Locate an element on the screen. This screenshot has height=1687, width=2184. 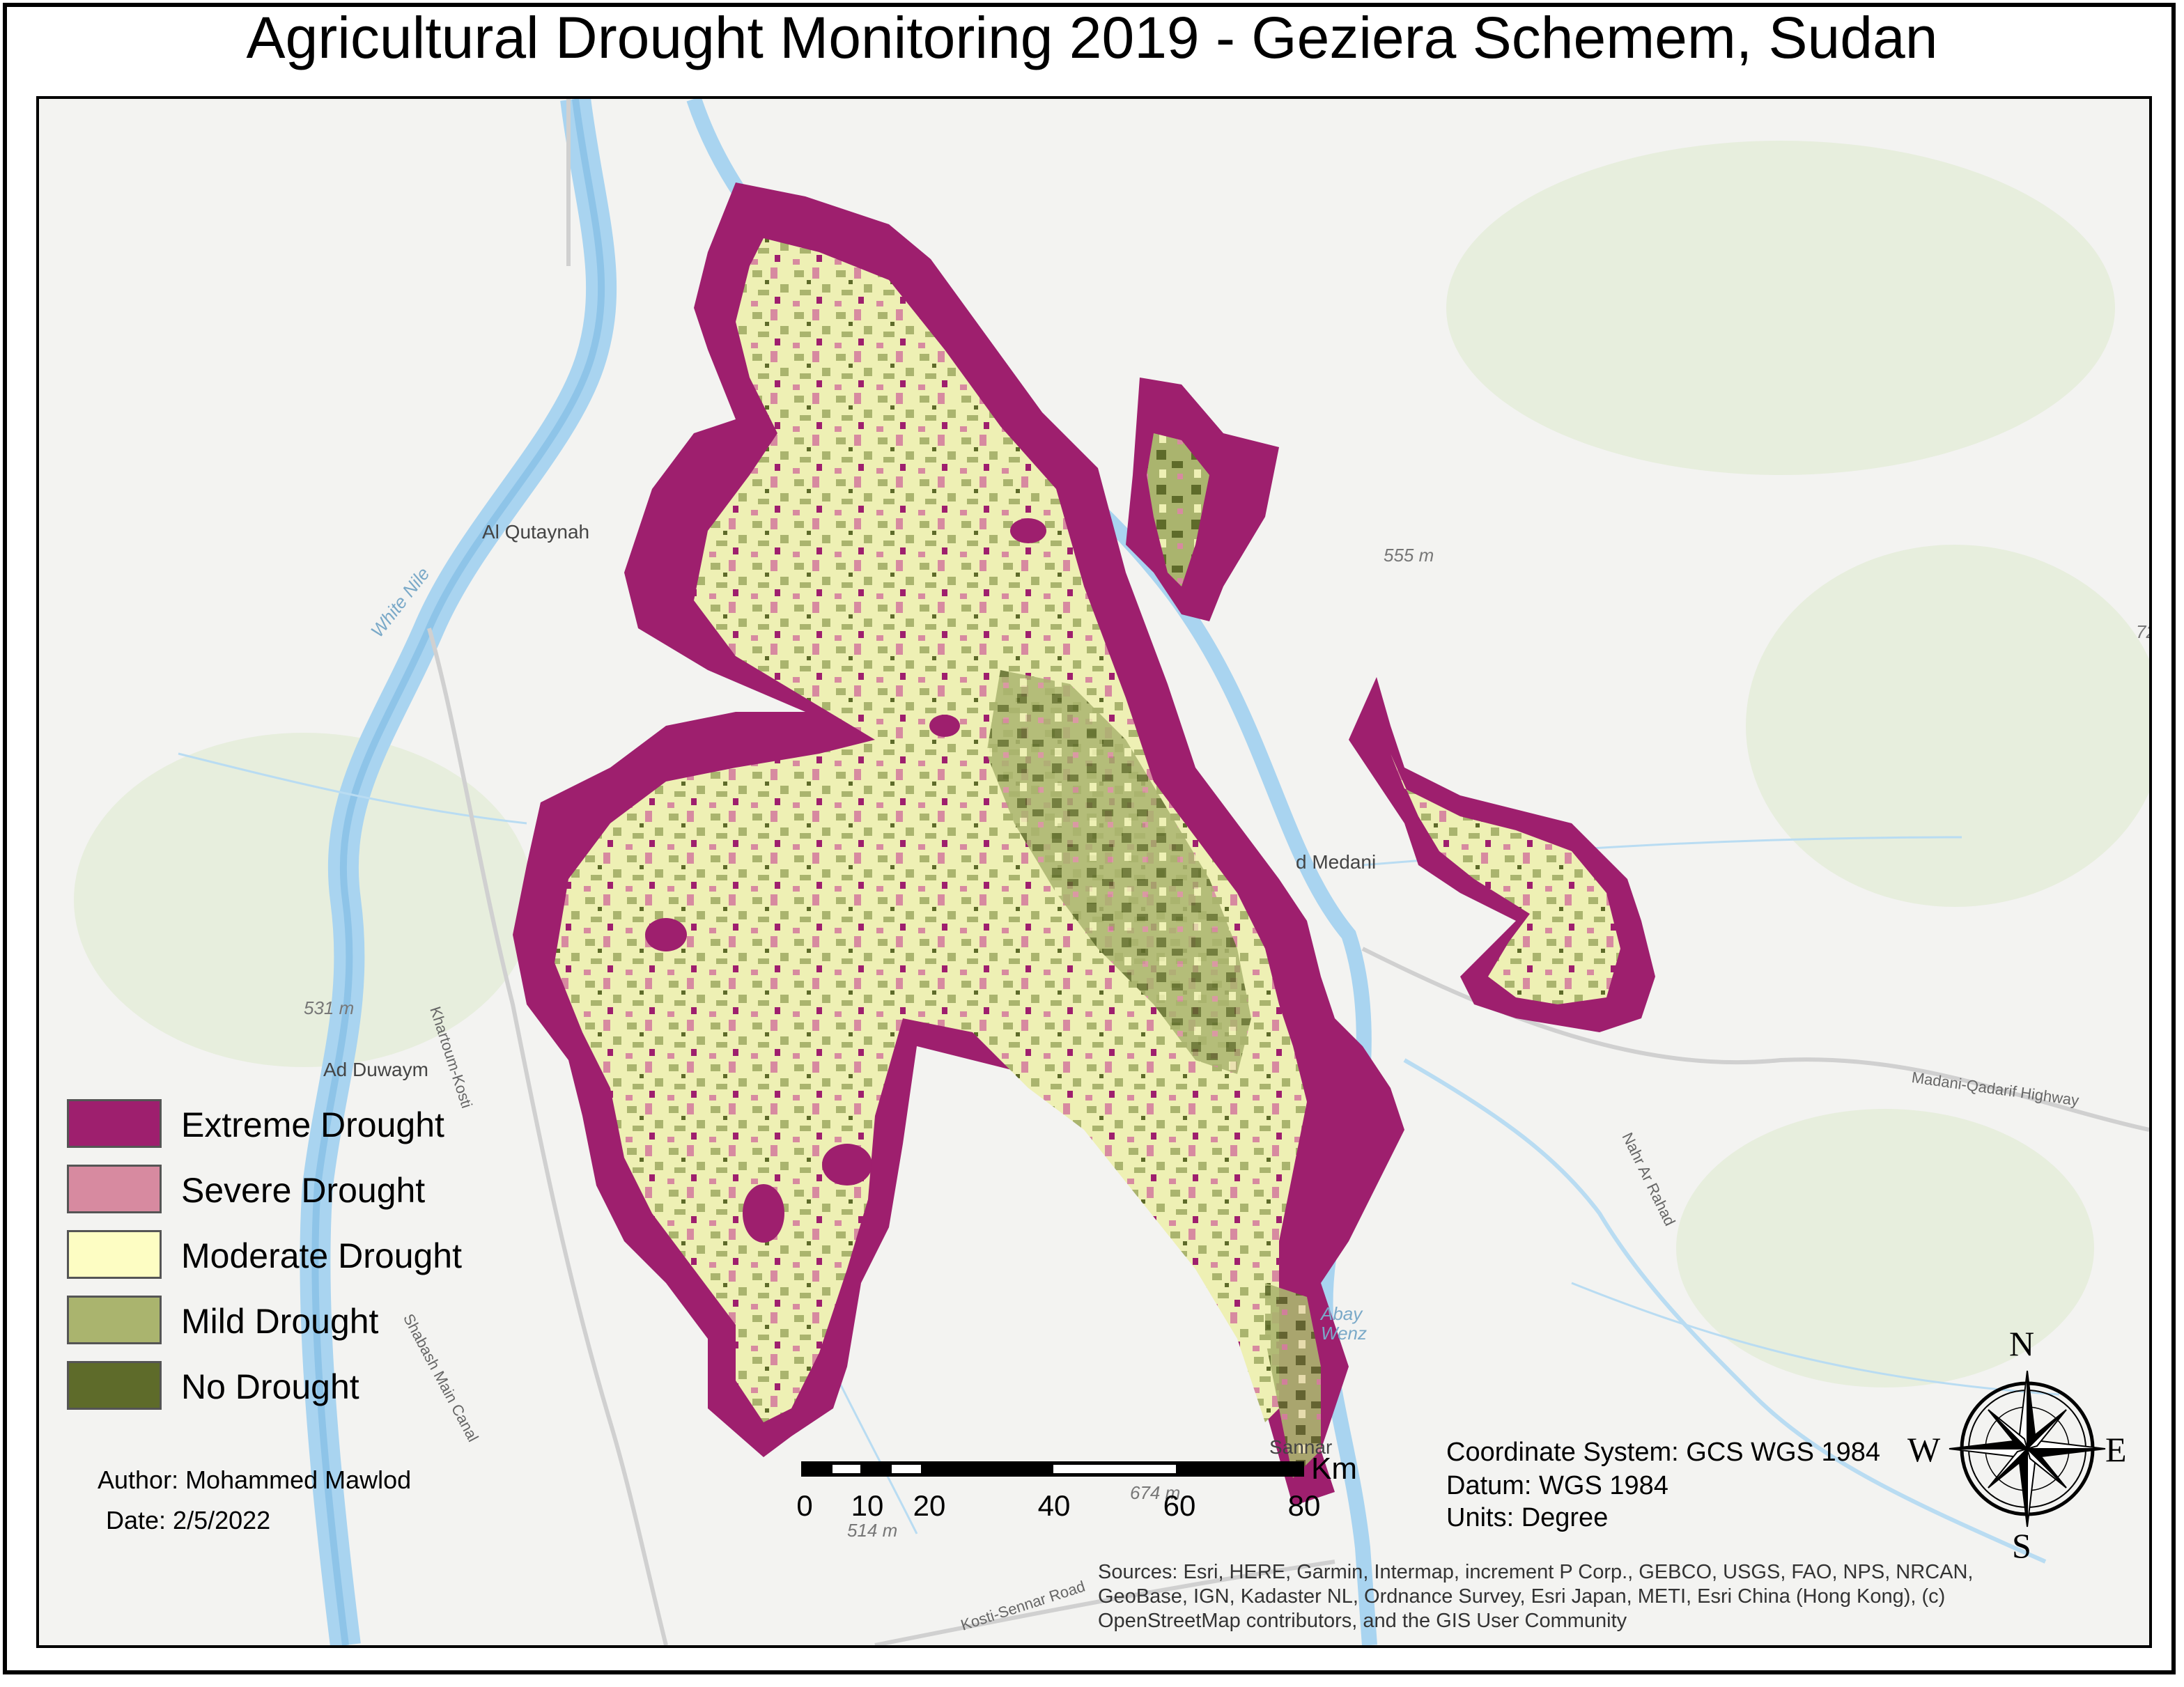
legend-item-severe: Severe Drought is located at coordinates (311, 1190).